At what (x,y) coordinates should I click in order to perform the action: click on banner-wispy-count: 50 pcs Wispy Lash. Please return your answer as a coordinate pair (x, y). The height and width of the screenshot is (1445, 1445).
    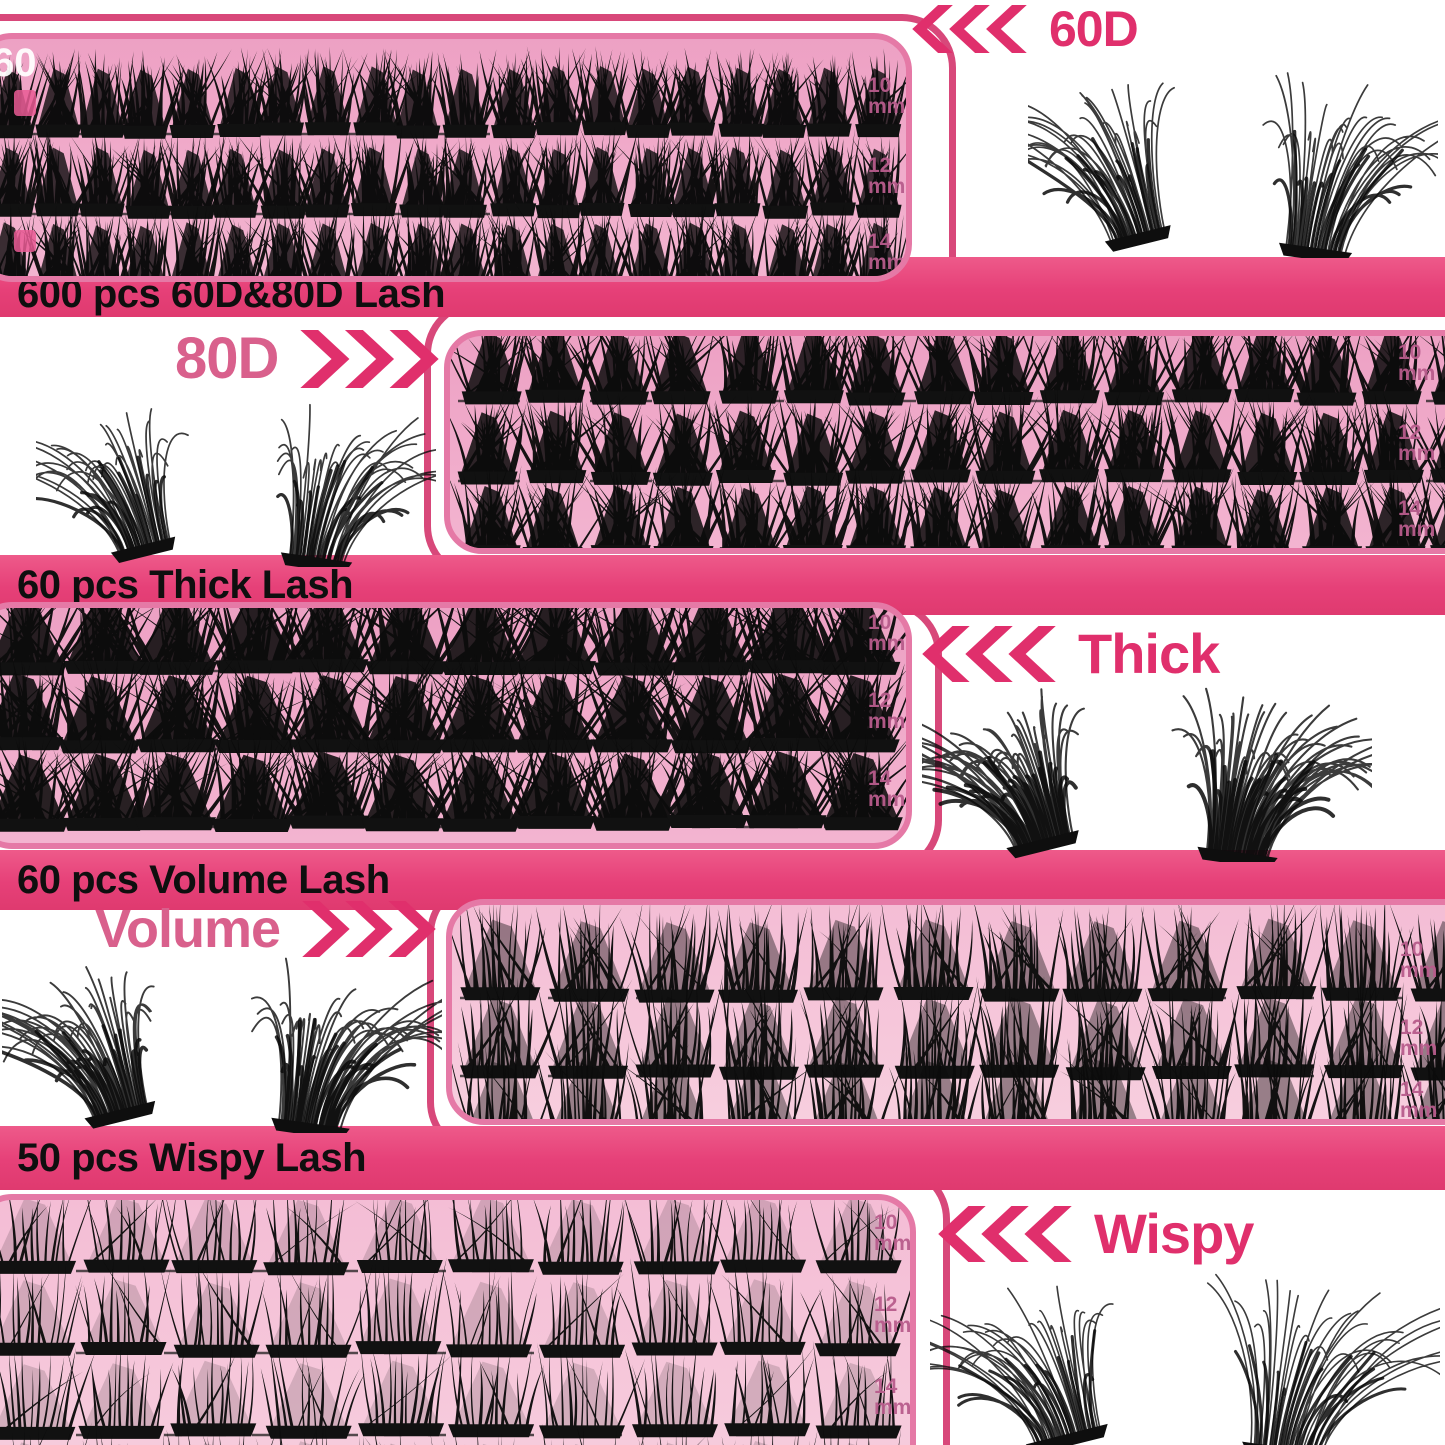
    Looking at the image, I should click on (722, 1158).